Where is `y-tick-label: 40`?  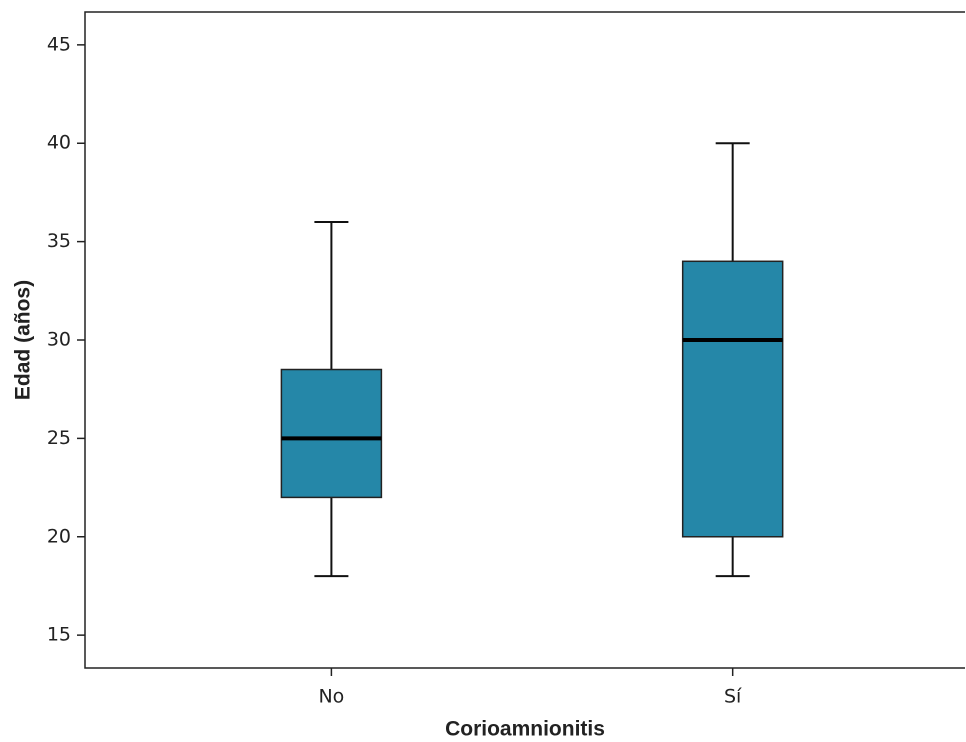
y-tick-label: 40 is located at coordinates (59, 143).